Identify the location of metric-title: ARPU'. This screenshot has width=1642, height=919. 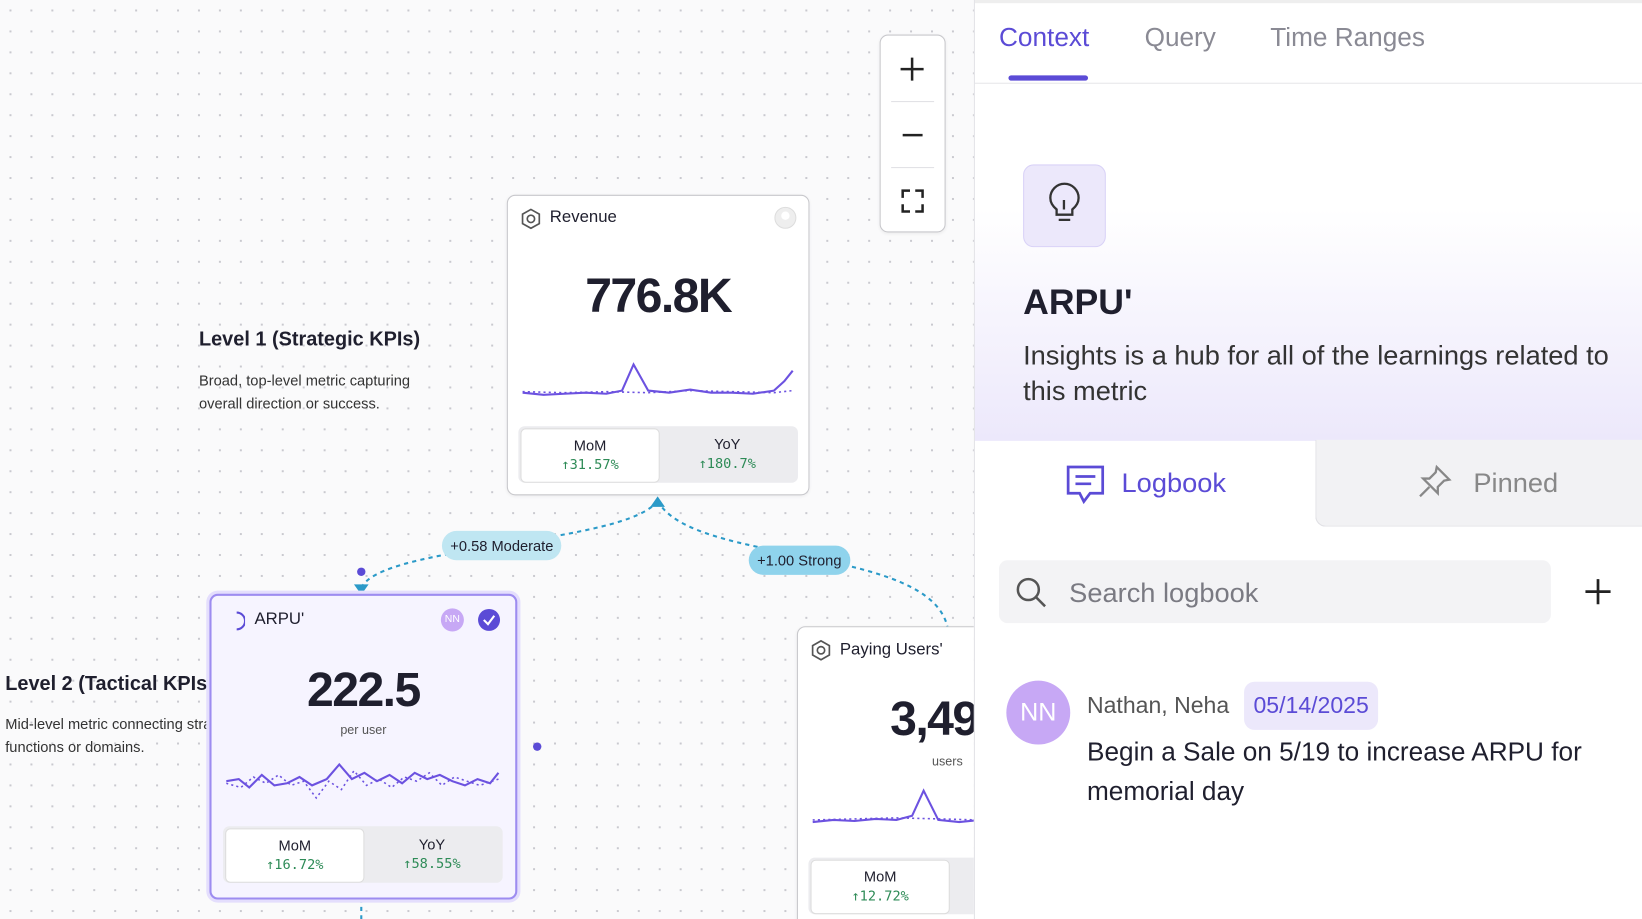
(1078, 302).